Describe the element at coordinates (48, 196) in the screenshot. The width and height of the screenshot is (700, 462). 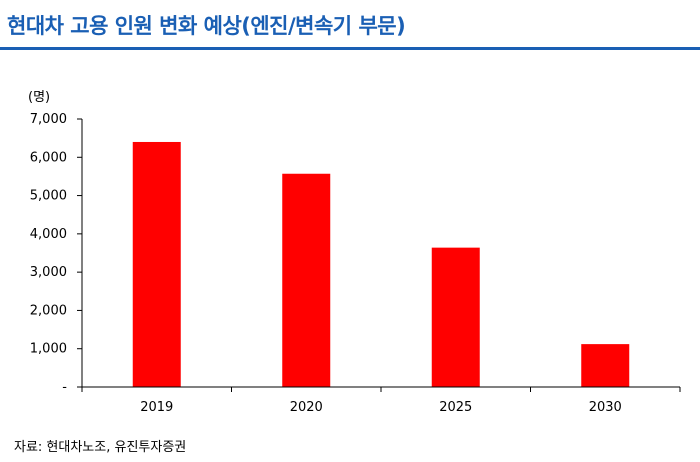
I see `y-tick-label: 5,000` at that location.